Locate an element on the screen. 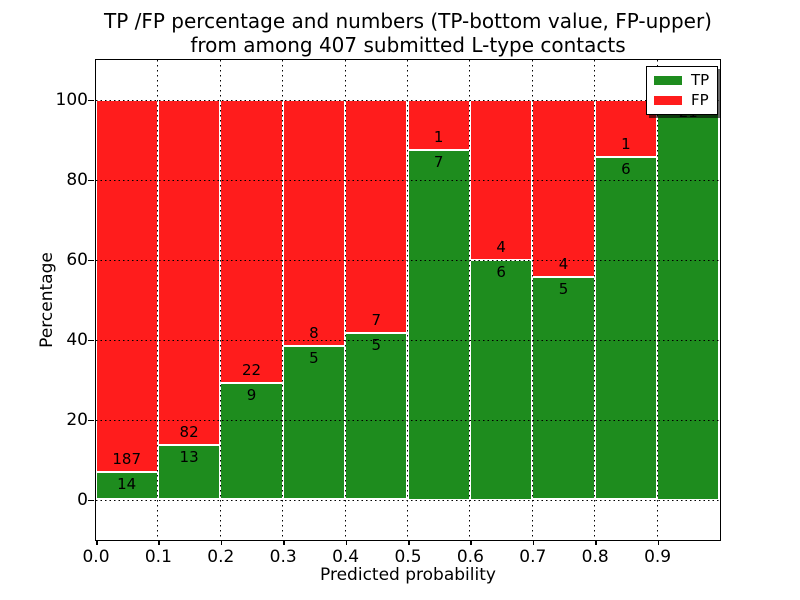 This screenshot has height=600, width=800. x-tick-label: 0.4 is located at coordinates (346, 557).